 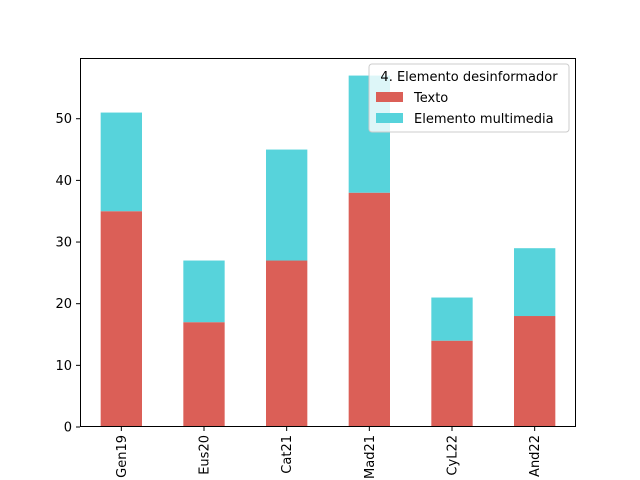 What do you see at coordinates (430, 98) in the screenshot?
I see `legend-label-texto: Texto` at bounding box center [430, 98].